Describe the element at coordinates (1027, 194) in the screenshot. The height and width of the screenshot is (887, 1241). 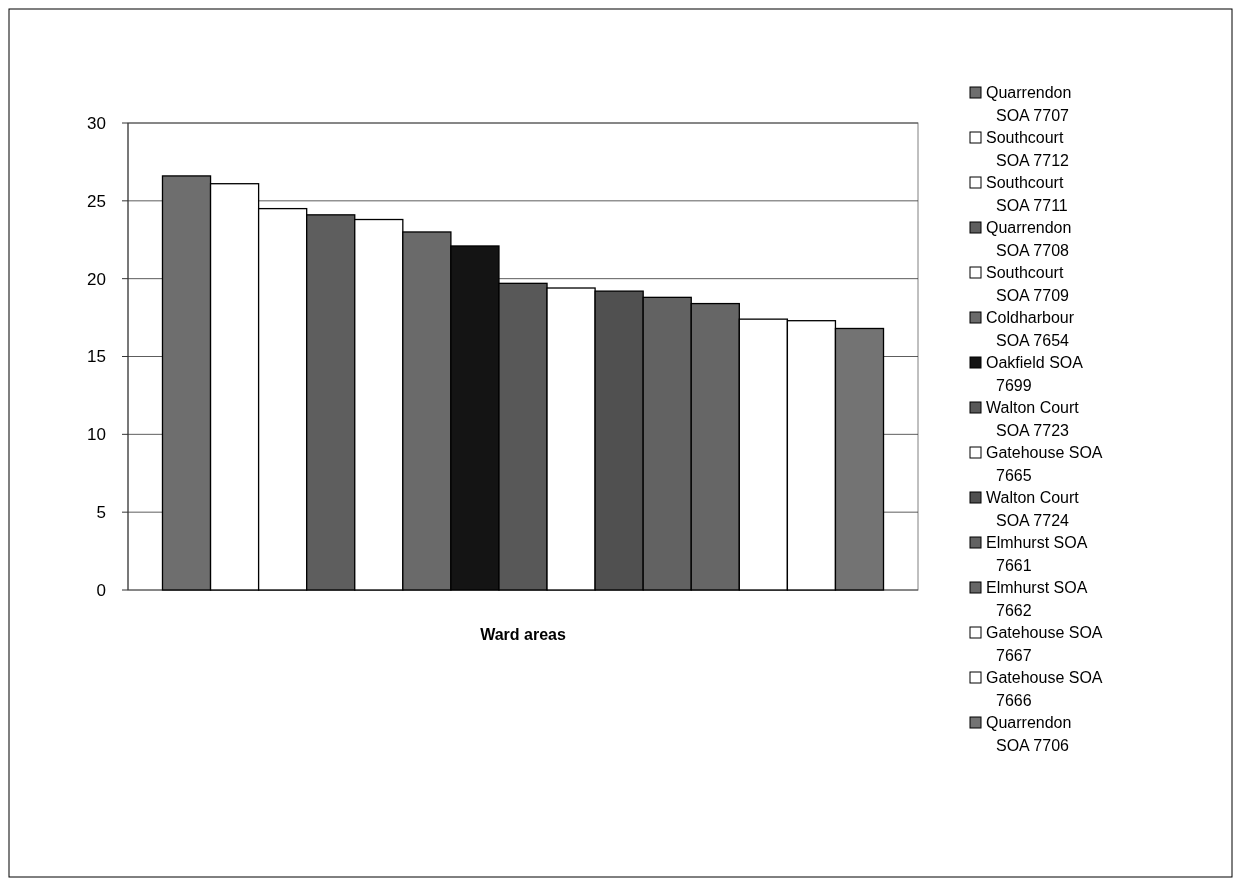
I see `legend-label: Southcourt SOA 7711` at that location.